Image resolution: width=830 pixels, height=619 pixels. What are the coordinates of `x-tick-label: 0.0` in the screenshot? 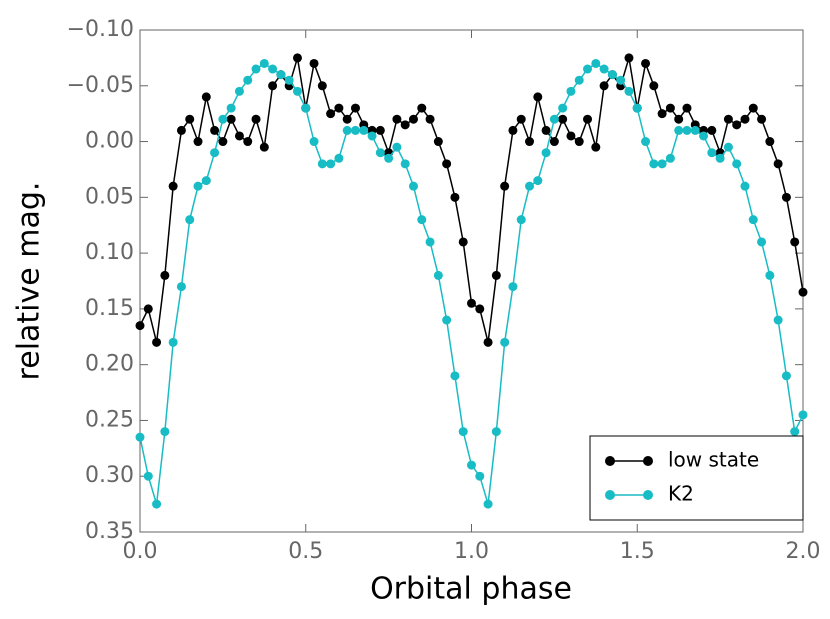 It's located at (140, 551).